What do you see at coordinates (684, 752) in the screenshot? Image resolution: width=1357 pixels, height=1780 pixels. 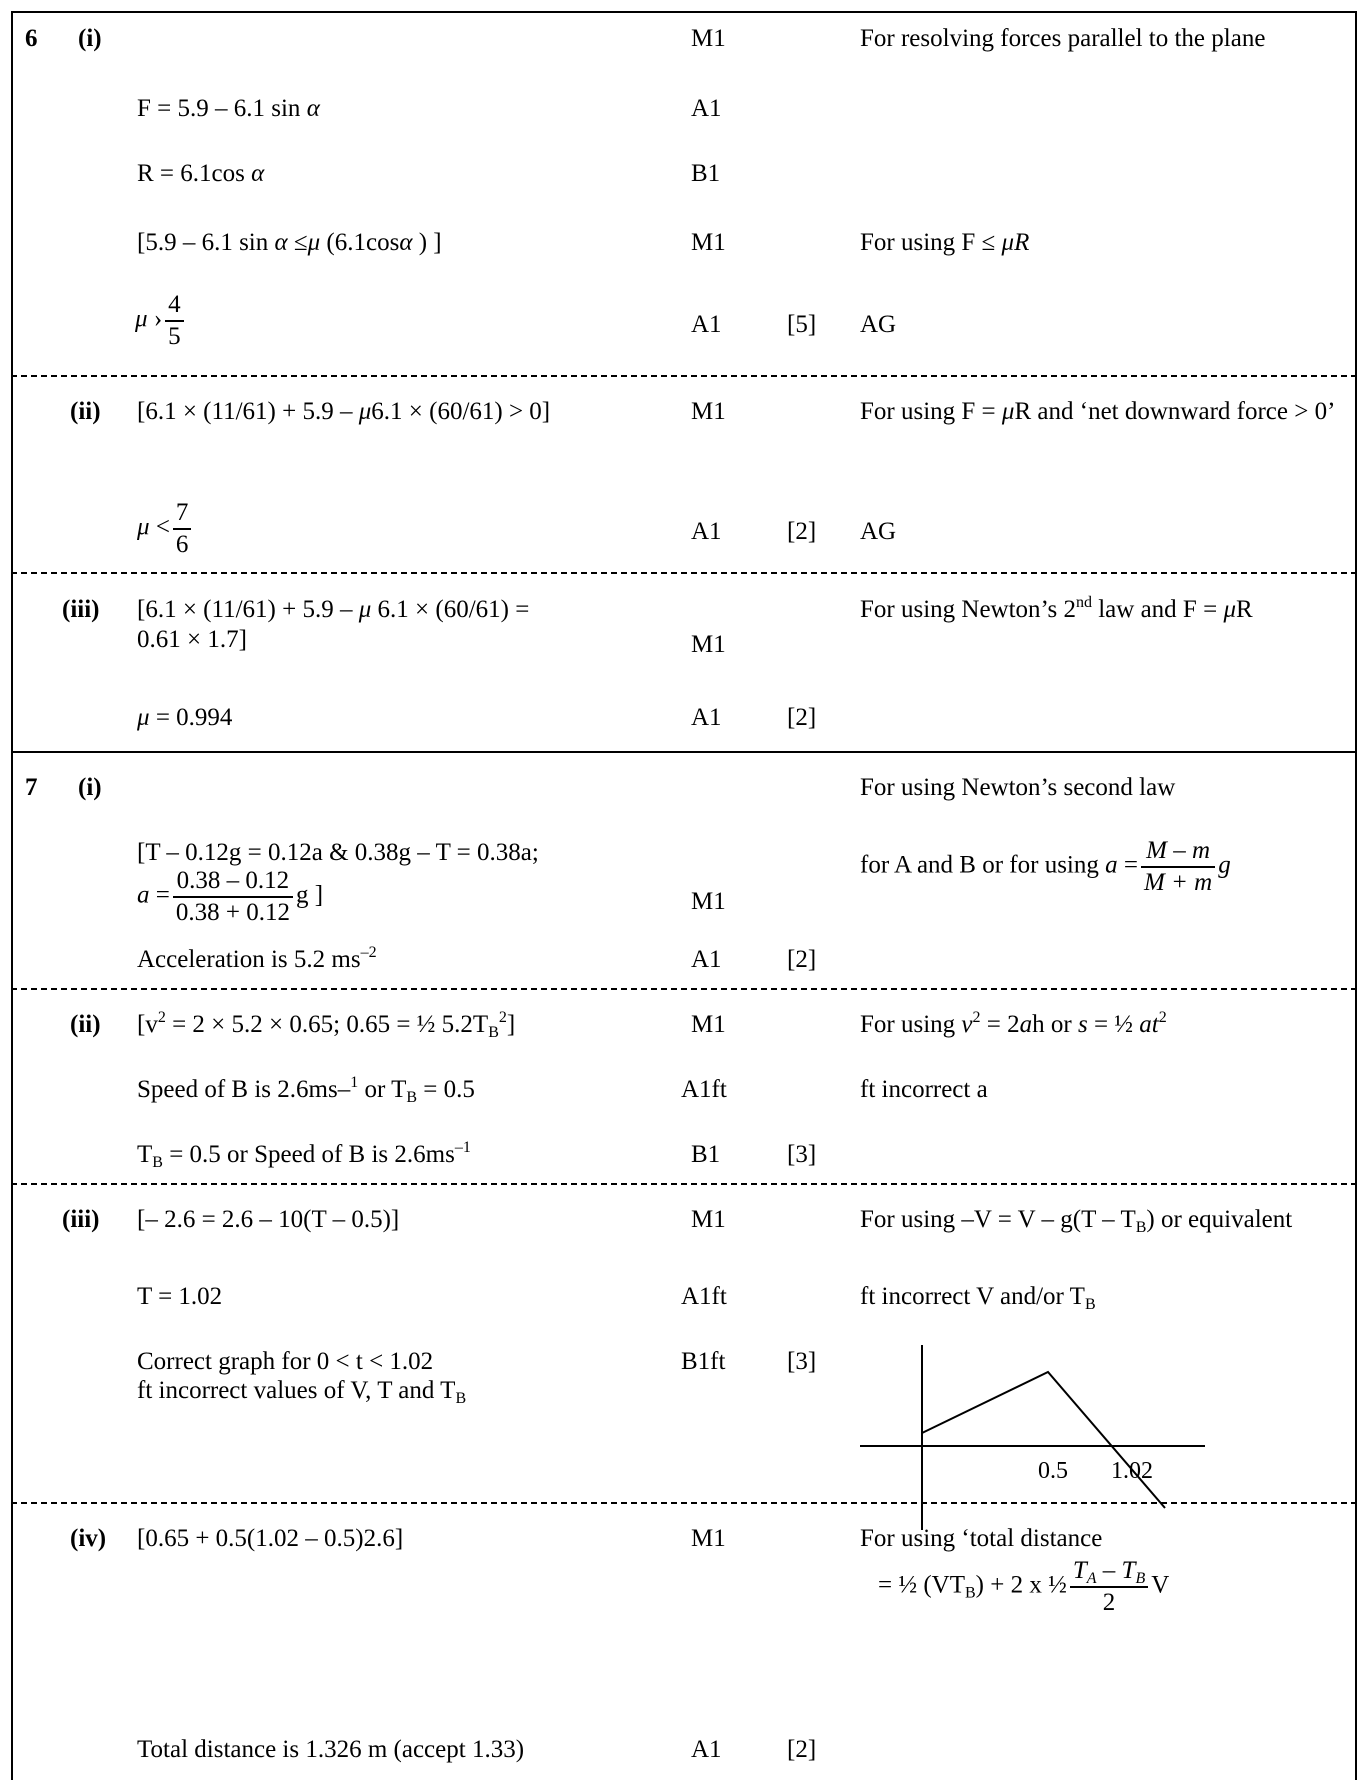 I see `question-divider` at bounding box center [684, 752].